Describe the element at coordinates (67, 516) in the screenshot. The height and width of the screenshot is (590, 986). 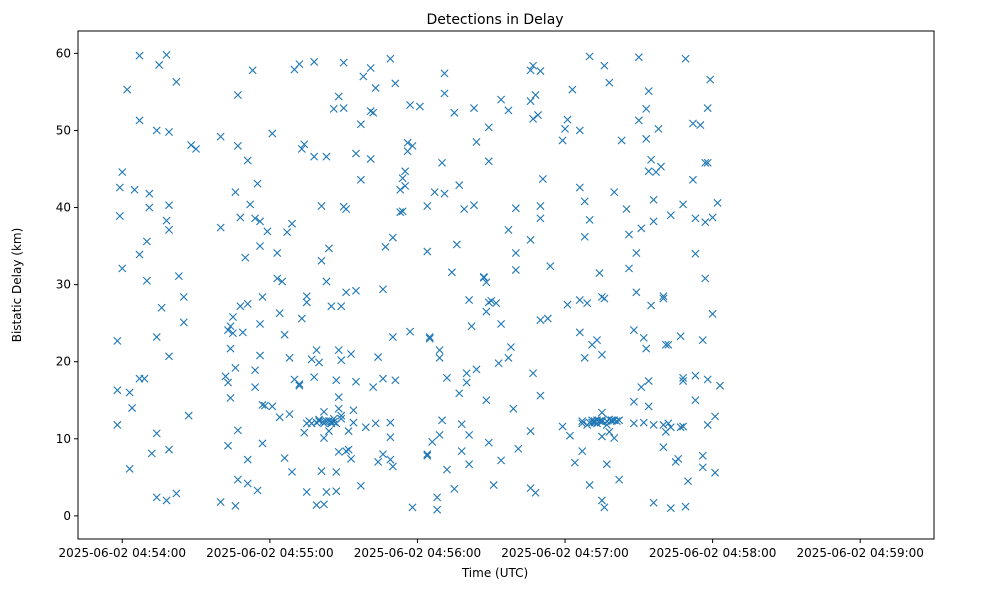
I see `y-tick-label: 0` at that location.